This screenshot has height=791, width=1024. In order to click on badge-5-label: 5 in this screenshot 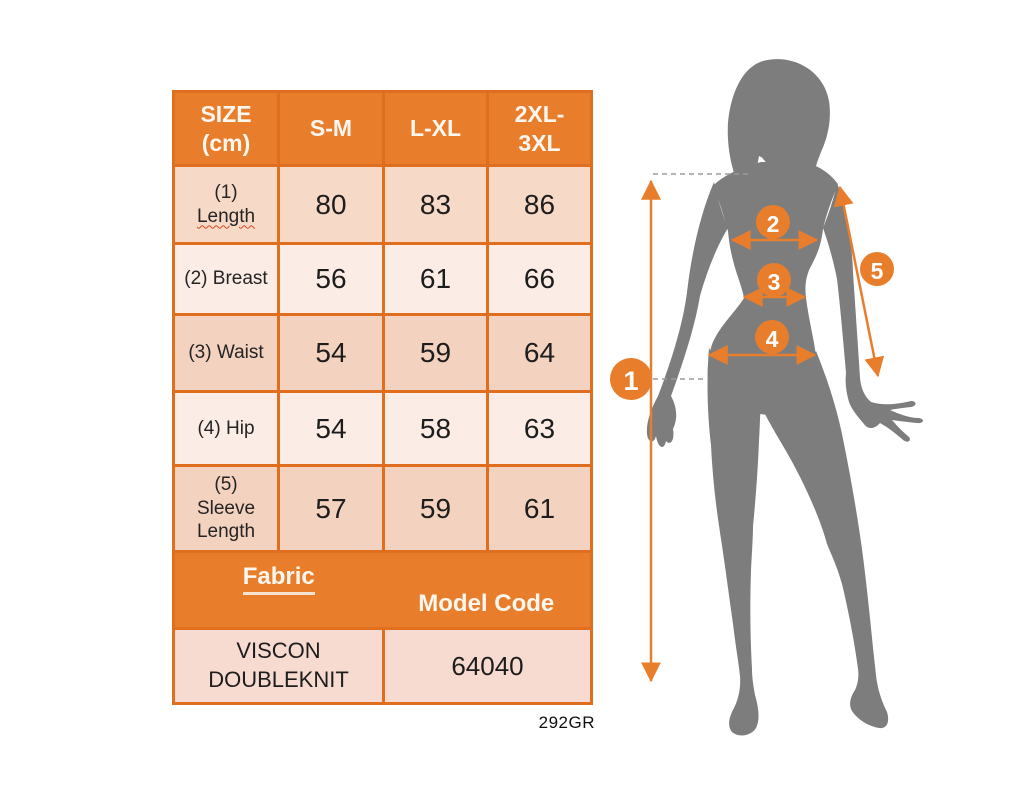, I will do `click(877, 271)`.